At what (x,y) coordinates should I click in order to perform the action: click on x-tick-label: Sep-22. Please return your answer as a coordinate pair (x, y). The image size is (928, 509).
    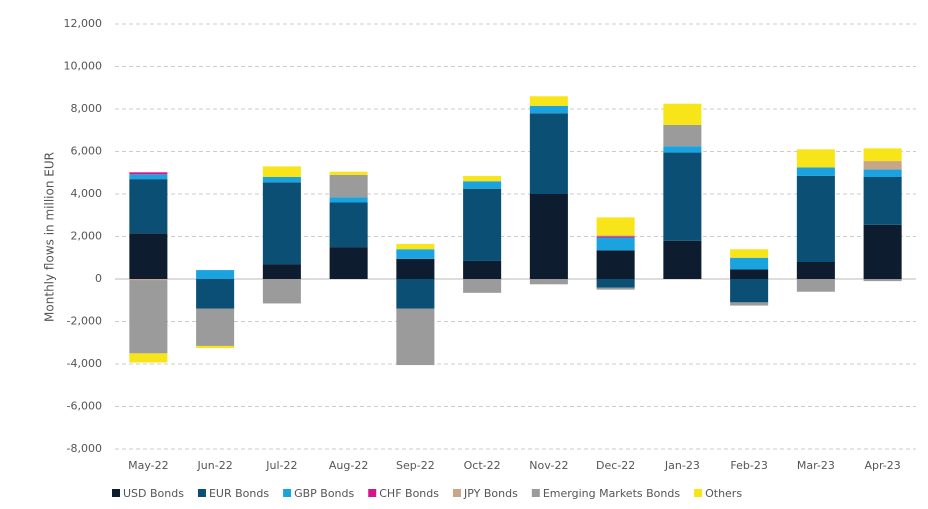
    Looking at the image, I should click on (415, 465).